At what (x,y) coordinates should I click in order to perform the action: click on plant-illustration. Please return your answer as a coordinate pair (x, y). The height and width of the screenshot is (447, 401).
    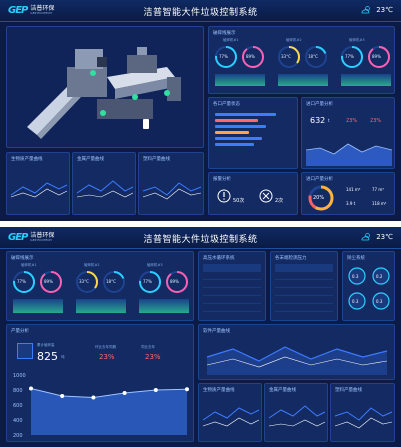
    Looking at the image, I should click on (104, 93).